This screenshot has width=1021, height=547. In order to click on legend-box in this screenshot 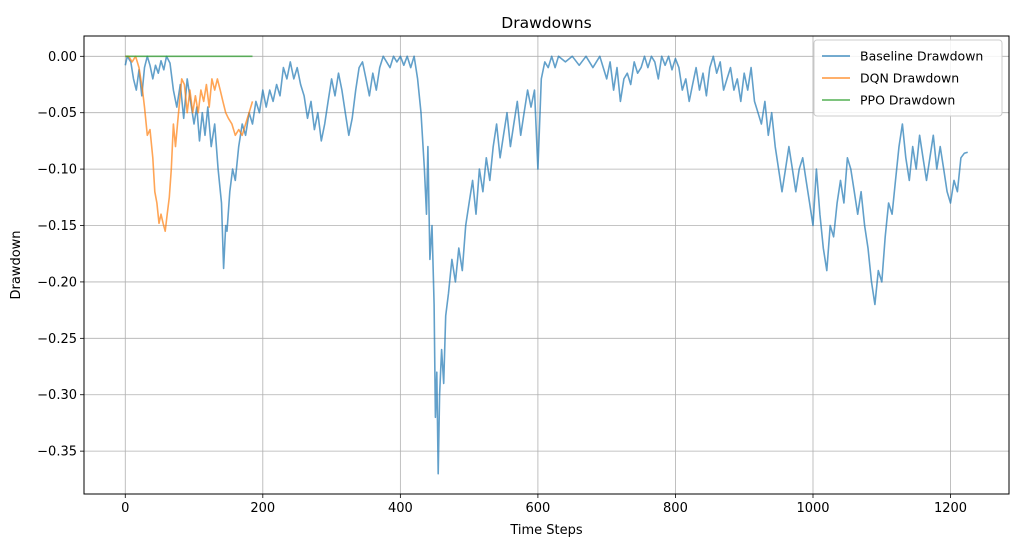, I will do `click(908, 78)`.